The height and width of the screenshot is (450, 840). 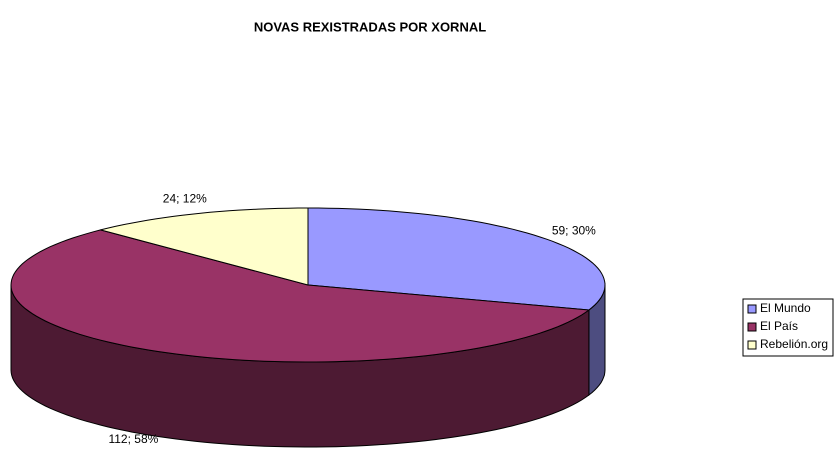 I want to click on data-label: 112; 58%, so click(x=133, y=439).